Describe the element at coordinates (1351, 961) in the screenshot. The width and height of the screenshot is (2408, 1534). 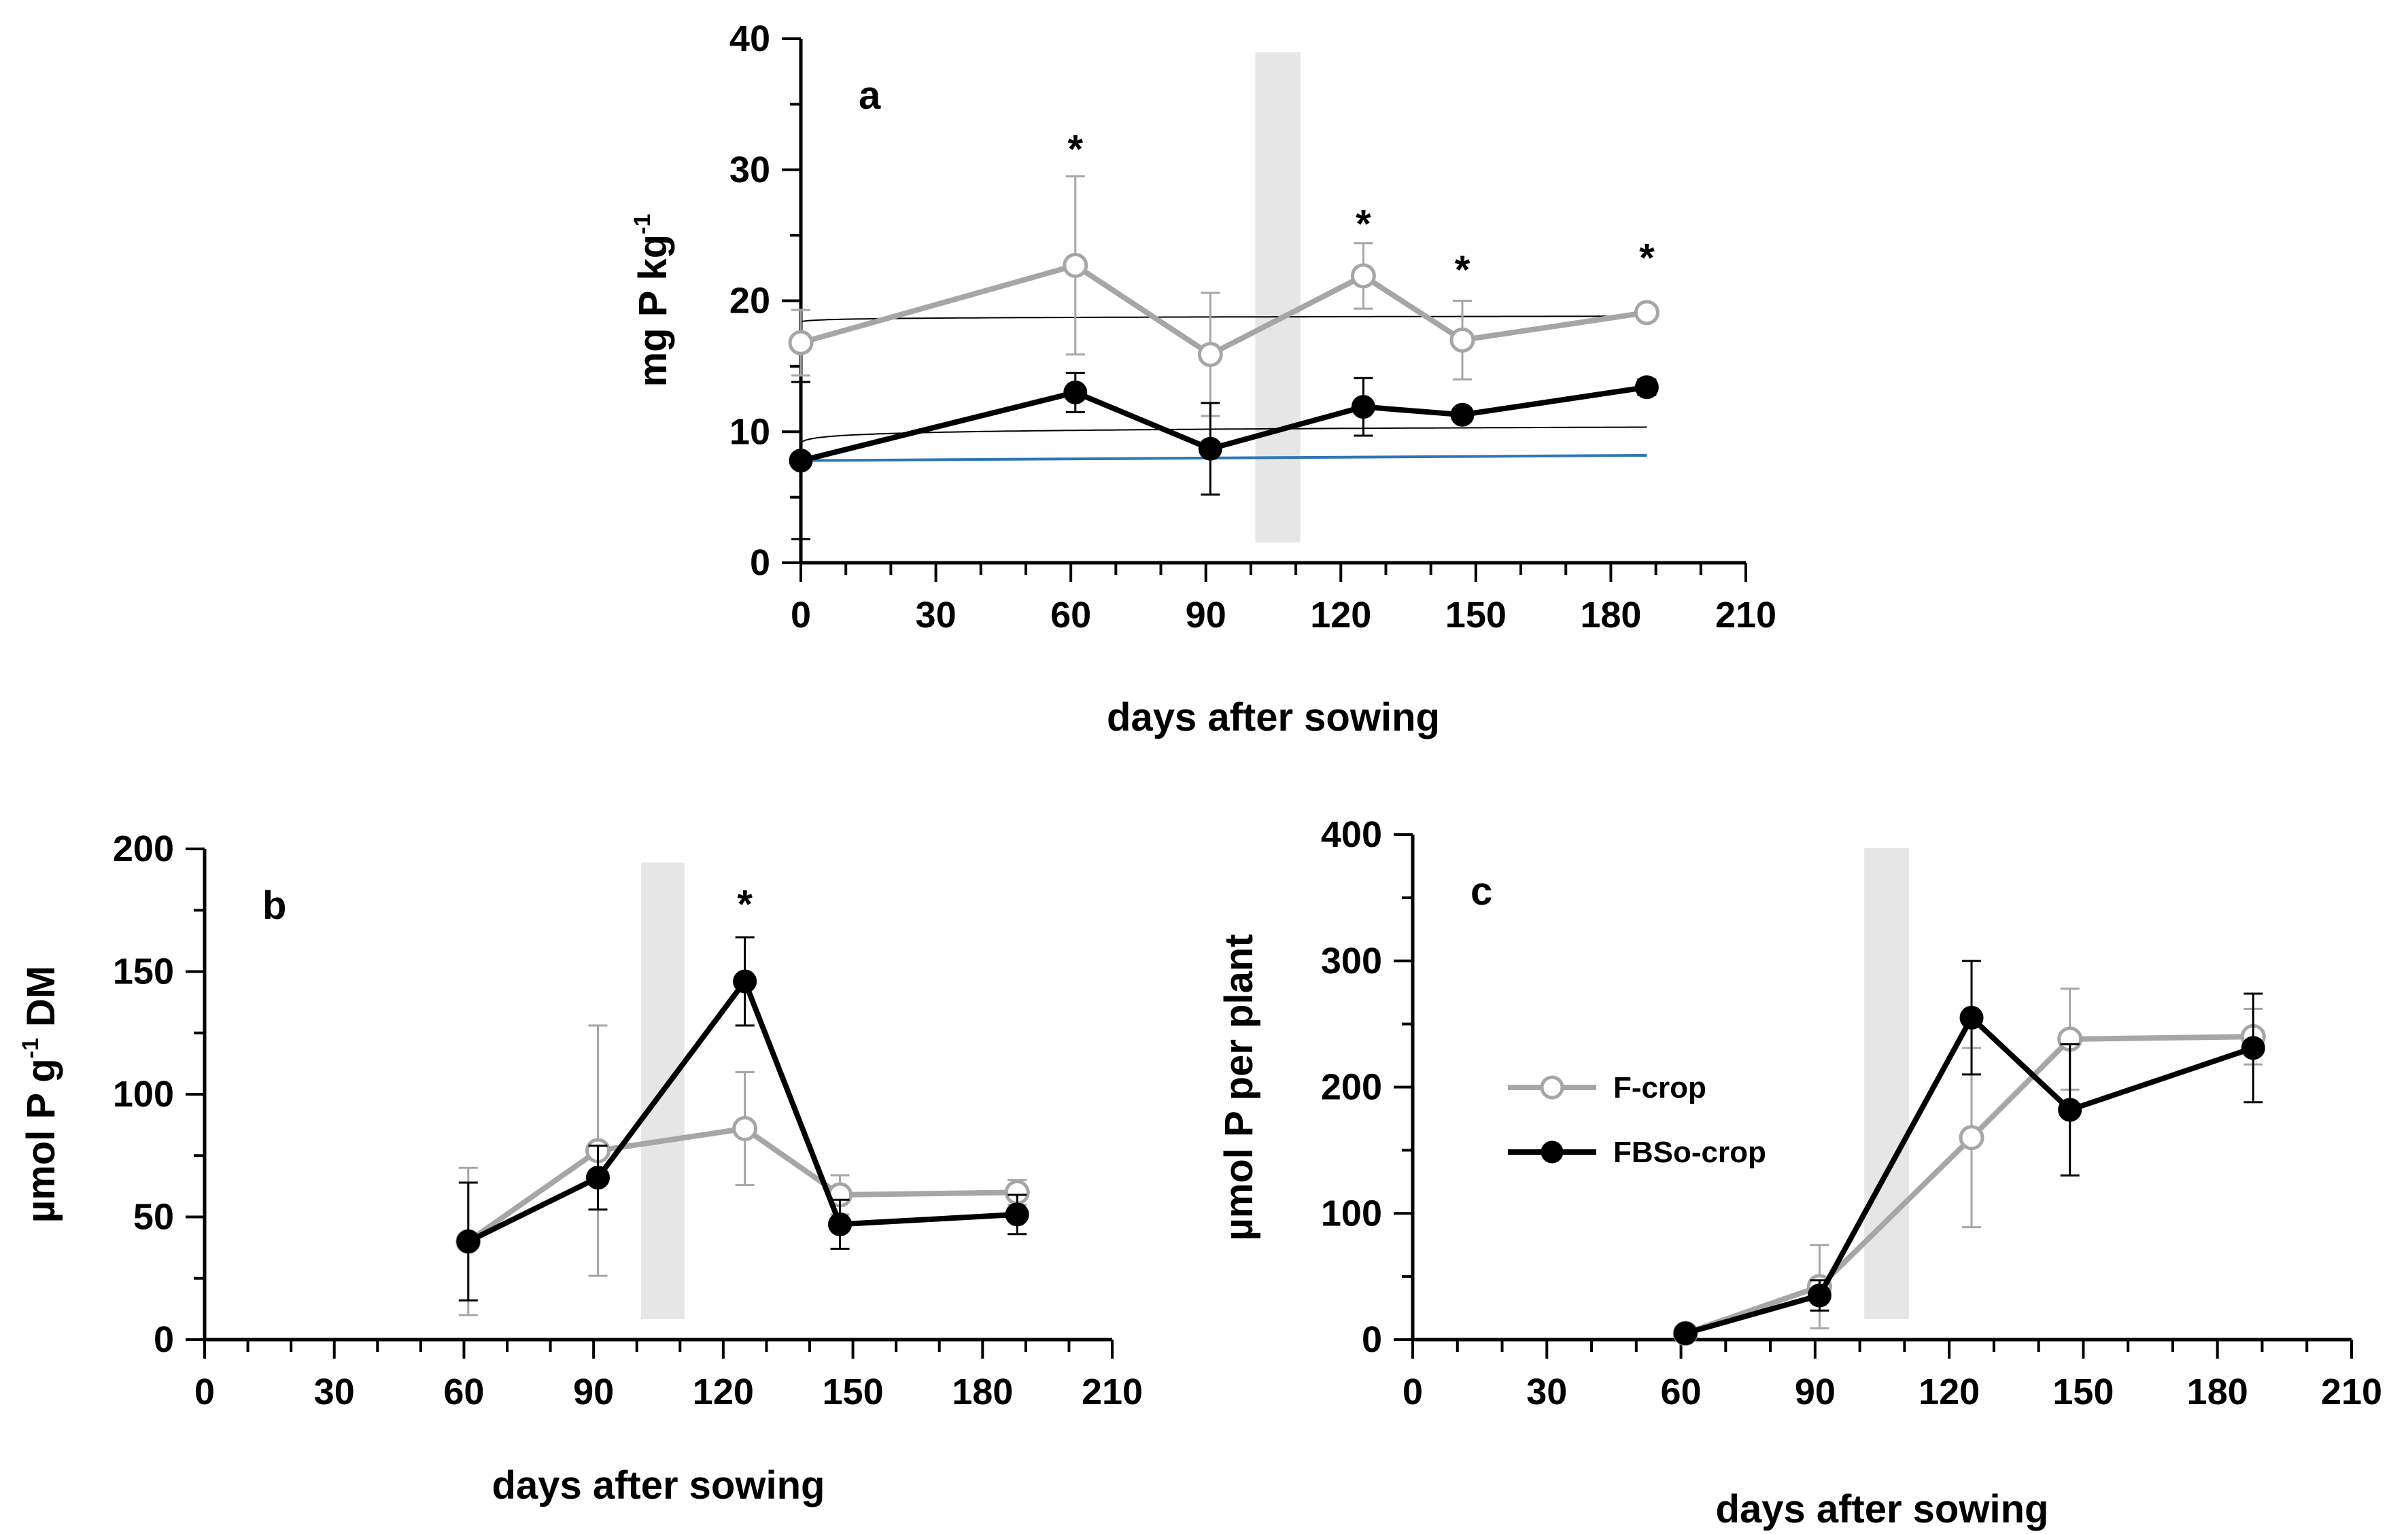
I see `y-tick-label: 300` at that location.